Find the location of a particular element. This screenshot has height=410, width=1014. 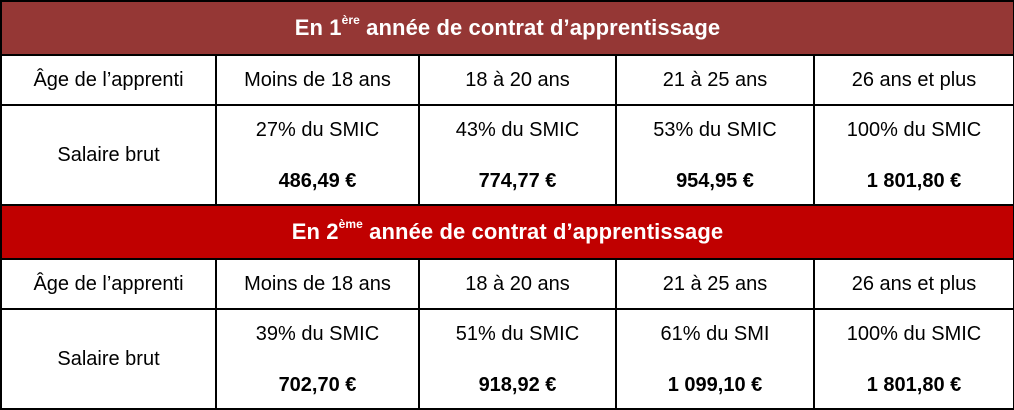

salary-cell: 43% du SMIC 774,77 € is located at coordinates (517, 155).